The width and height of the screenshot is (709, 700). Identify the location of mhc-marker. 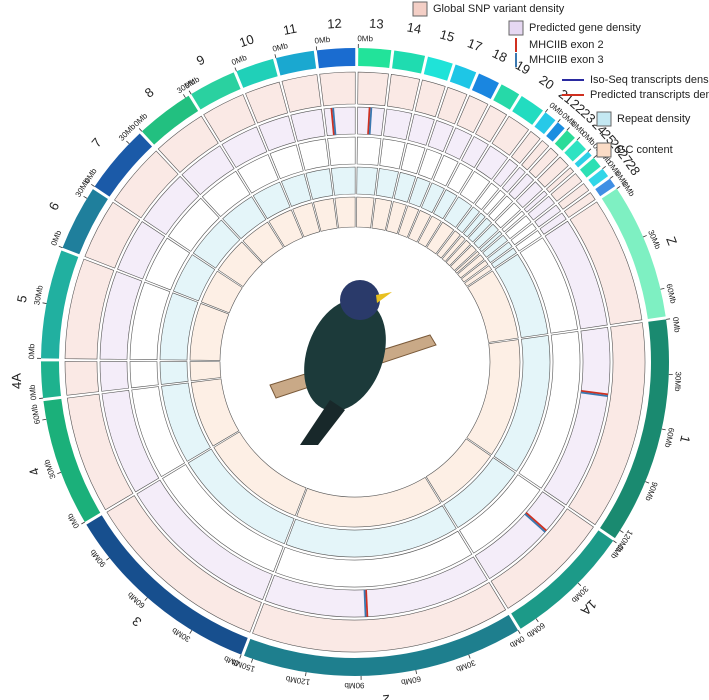
(595, 393).